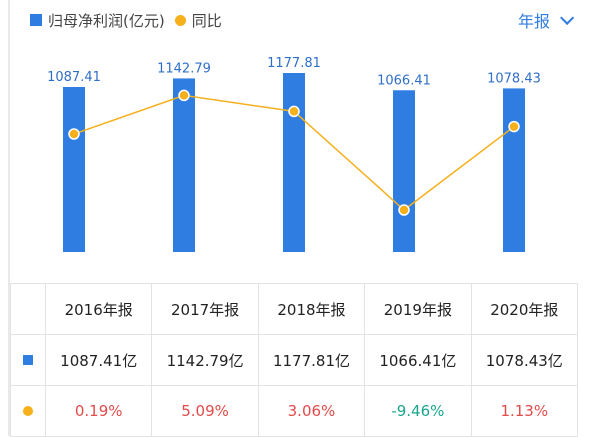 Image resolution: width=598 pixels, height=437 pixels. I want to click on bar-value-label: 1066.41, so click(404, 80).